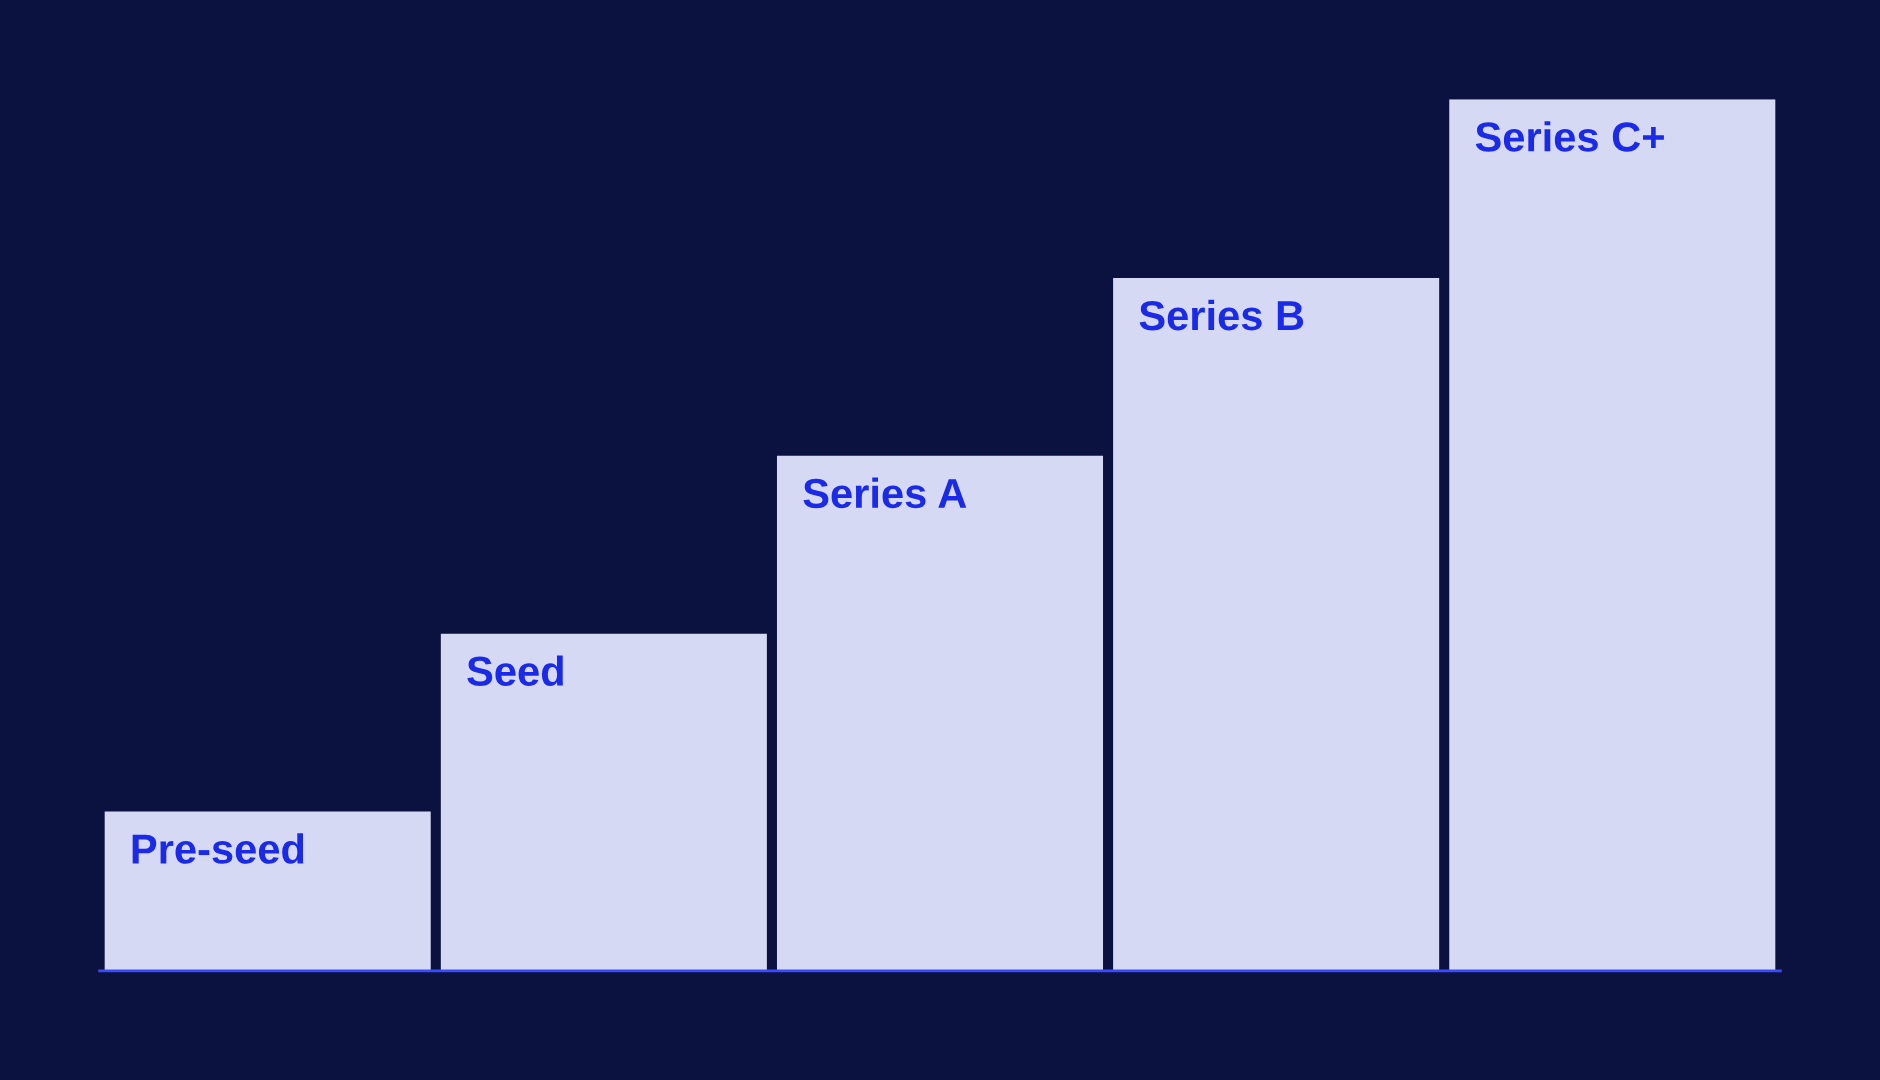 This screenshot has height=1080, width=1880. Describe the element at coordinates (1221, 315) in the screenshot. I see `x-tick-label: Series B` at that location.